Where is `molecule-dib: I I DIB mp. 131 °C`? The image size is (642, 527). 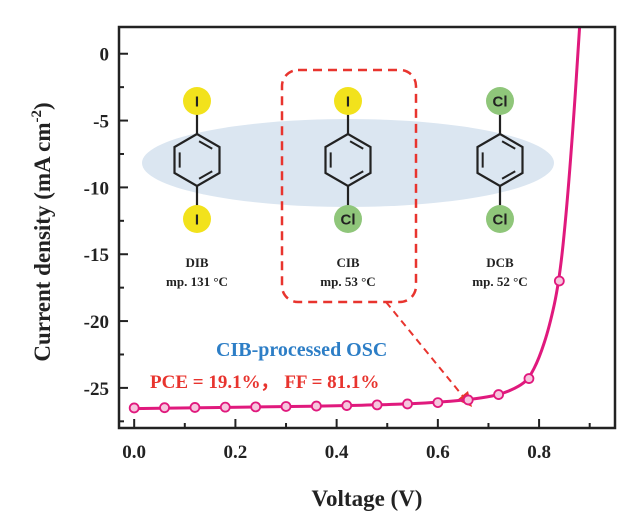 molecule-dib: I I DIB mp. 131 °C is located at coordinates (197, 188).